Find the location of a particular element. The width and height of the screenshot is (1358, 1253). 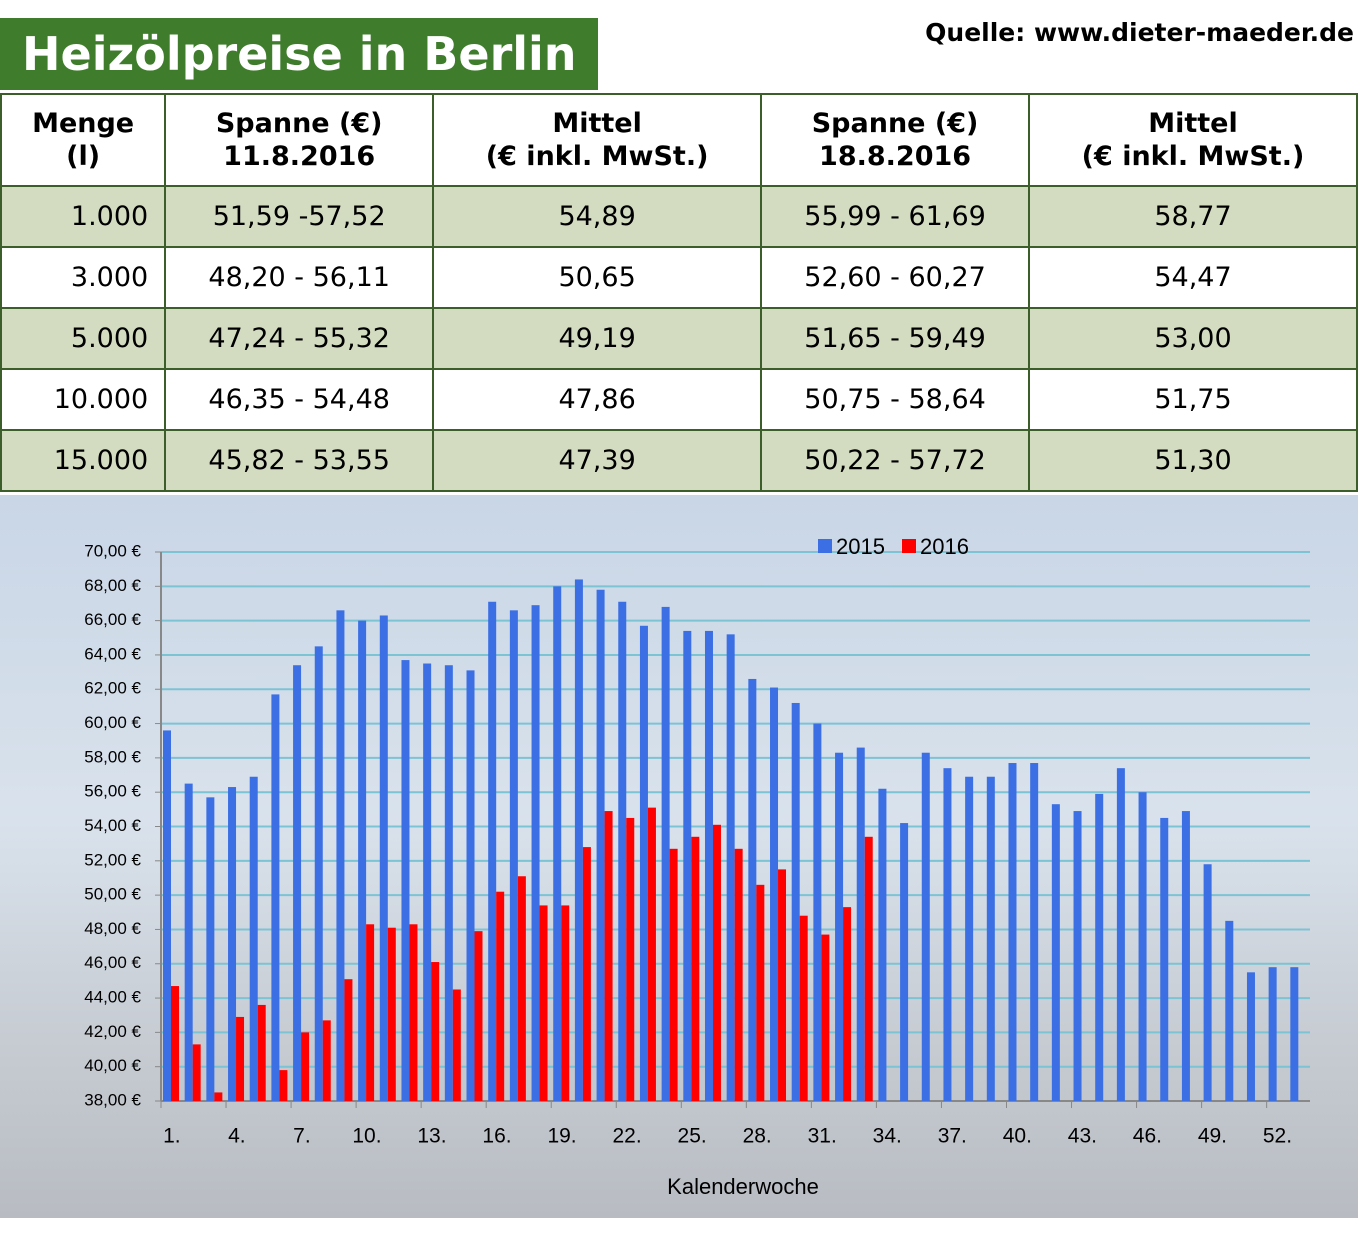

table-cell: 10.000 is located at coordinates (83, 399).